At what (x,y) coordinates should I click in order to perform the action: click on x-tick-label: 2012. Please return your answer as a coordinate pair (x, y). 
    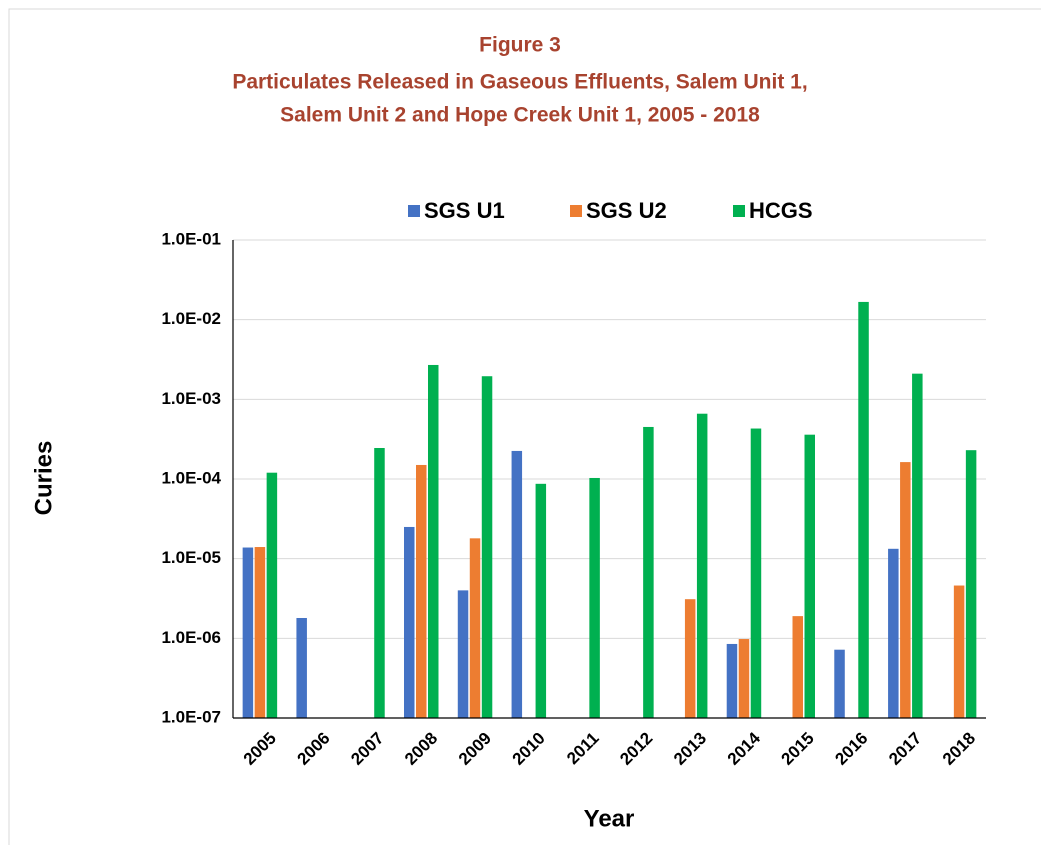
    Looking at the image, I should click on (636, 749).